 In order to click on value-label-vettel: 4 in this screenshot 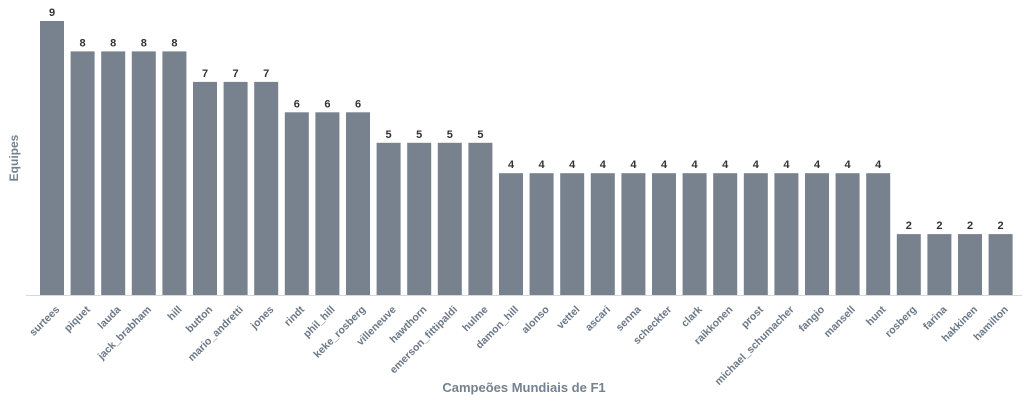, I will do `click(572, 165)`.